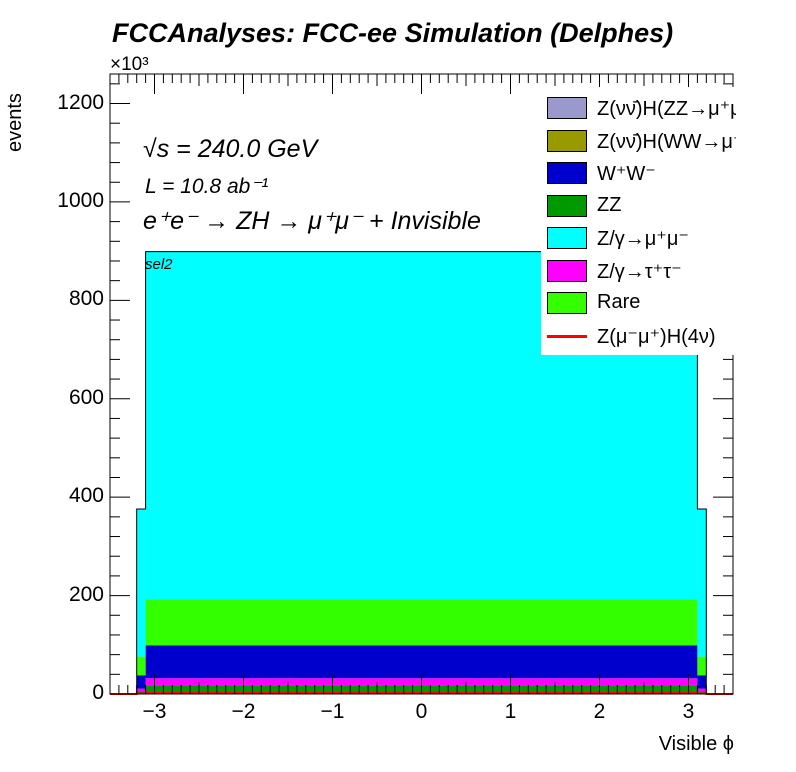 This screenshot has width=796, height=772. I want to click on legend-label: Z/γ→τ⁺τ⁻, so click(639, 271).